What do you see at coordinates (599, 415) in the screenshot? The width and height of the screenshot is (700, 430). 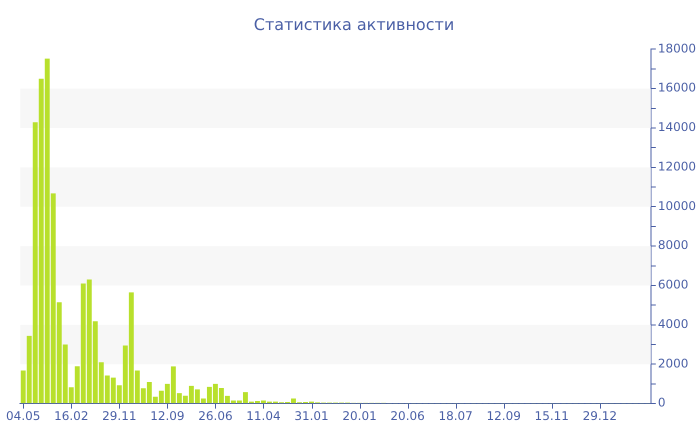 I see `x-tick-label: 29.12` at bounding box center [599, 415].